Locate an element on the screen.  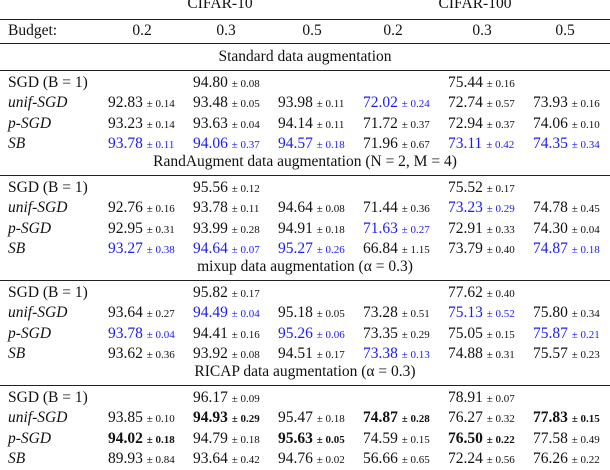
cell-std: ± 0.84 is located at coordinates (160, 459).